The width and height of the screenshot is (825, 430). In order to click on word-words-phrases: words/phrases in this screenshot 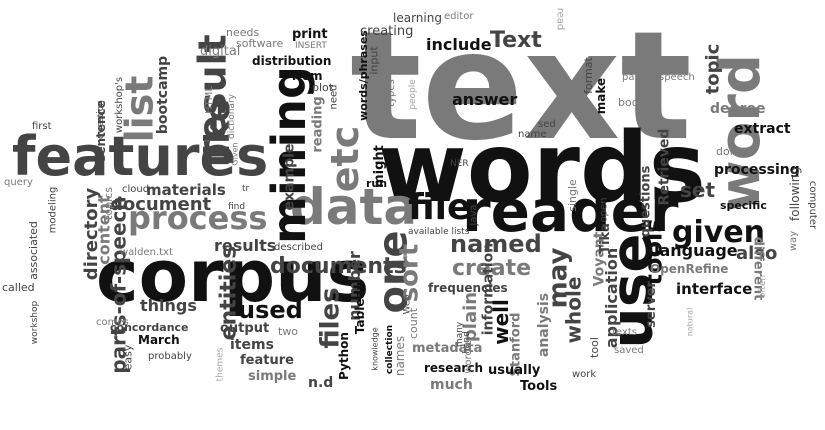, I will do `click(363, 75)`.